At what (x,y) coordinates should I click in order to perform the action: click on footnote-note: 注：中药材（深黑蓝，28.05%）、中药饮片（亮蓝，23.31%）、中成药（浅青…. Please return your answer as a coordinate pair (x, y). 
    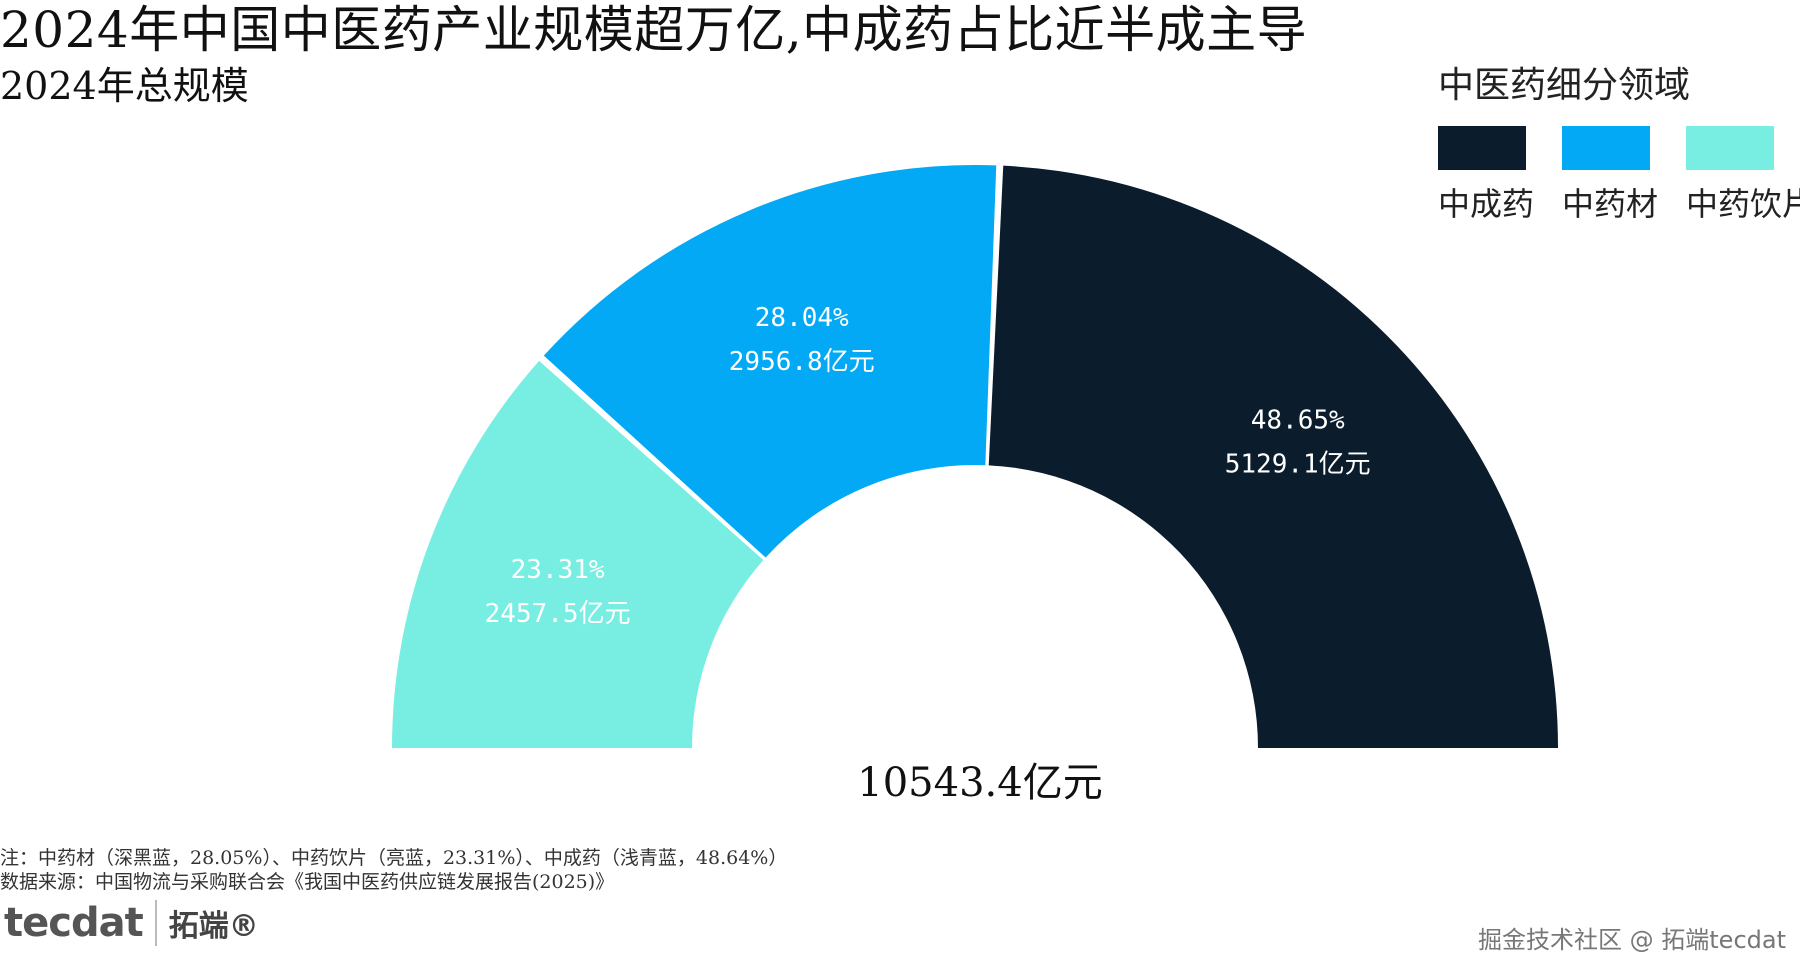
    Looking at the image, I should click on (394, 858).